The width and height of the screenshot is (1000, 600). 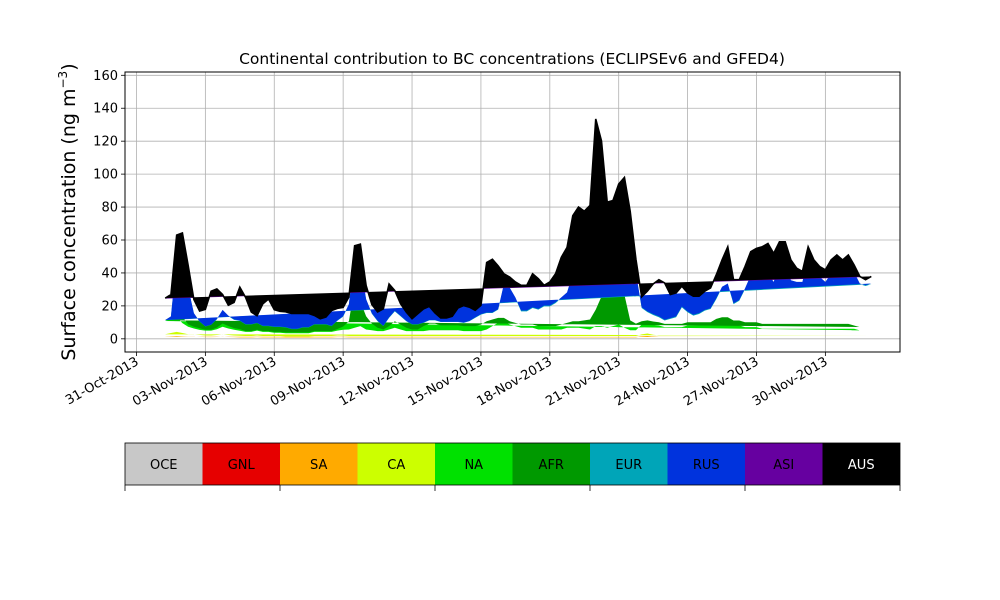 What do you see at coordinates (721, 381) in the screenshot?
I see `x-tick-label: 27-Nov-2013` at bounding box center [721, 381].